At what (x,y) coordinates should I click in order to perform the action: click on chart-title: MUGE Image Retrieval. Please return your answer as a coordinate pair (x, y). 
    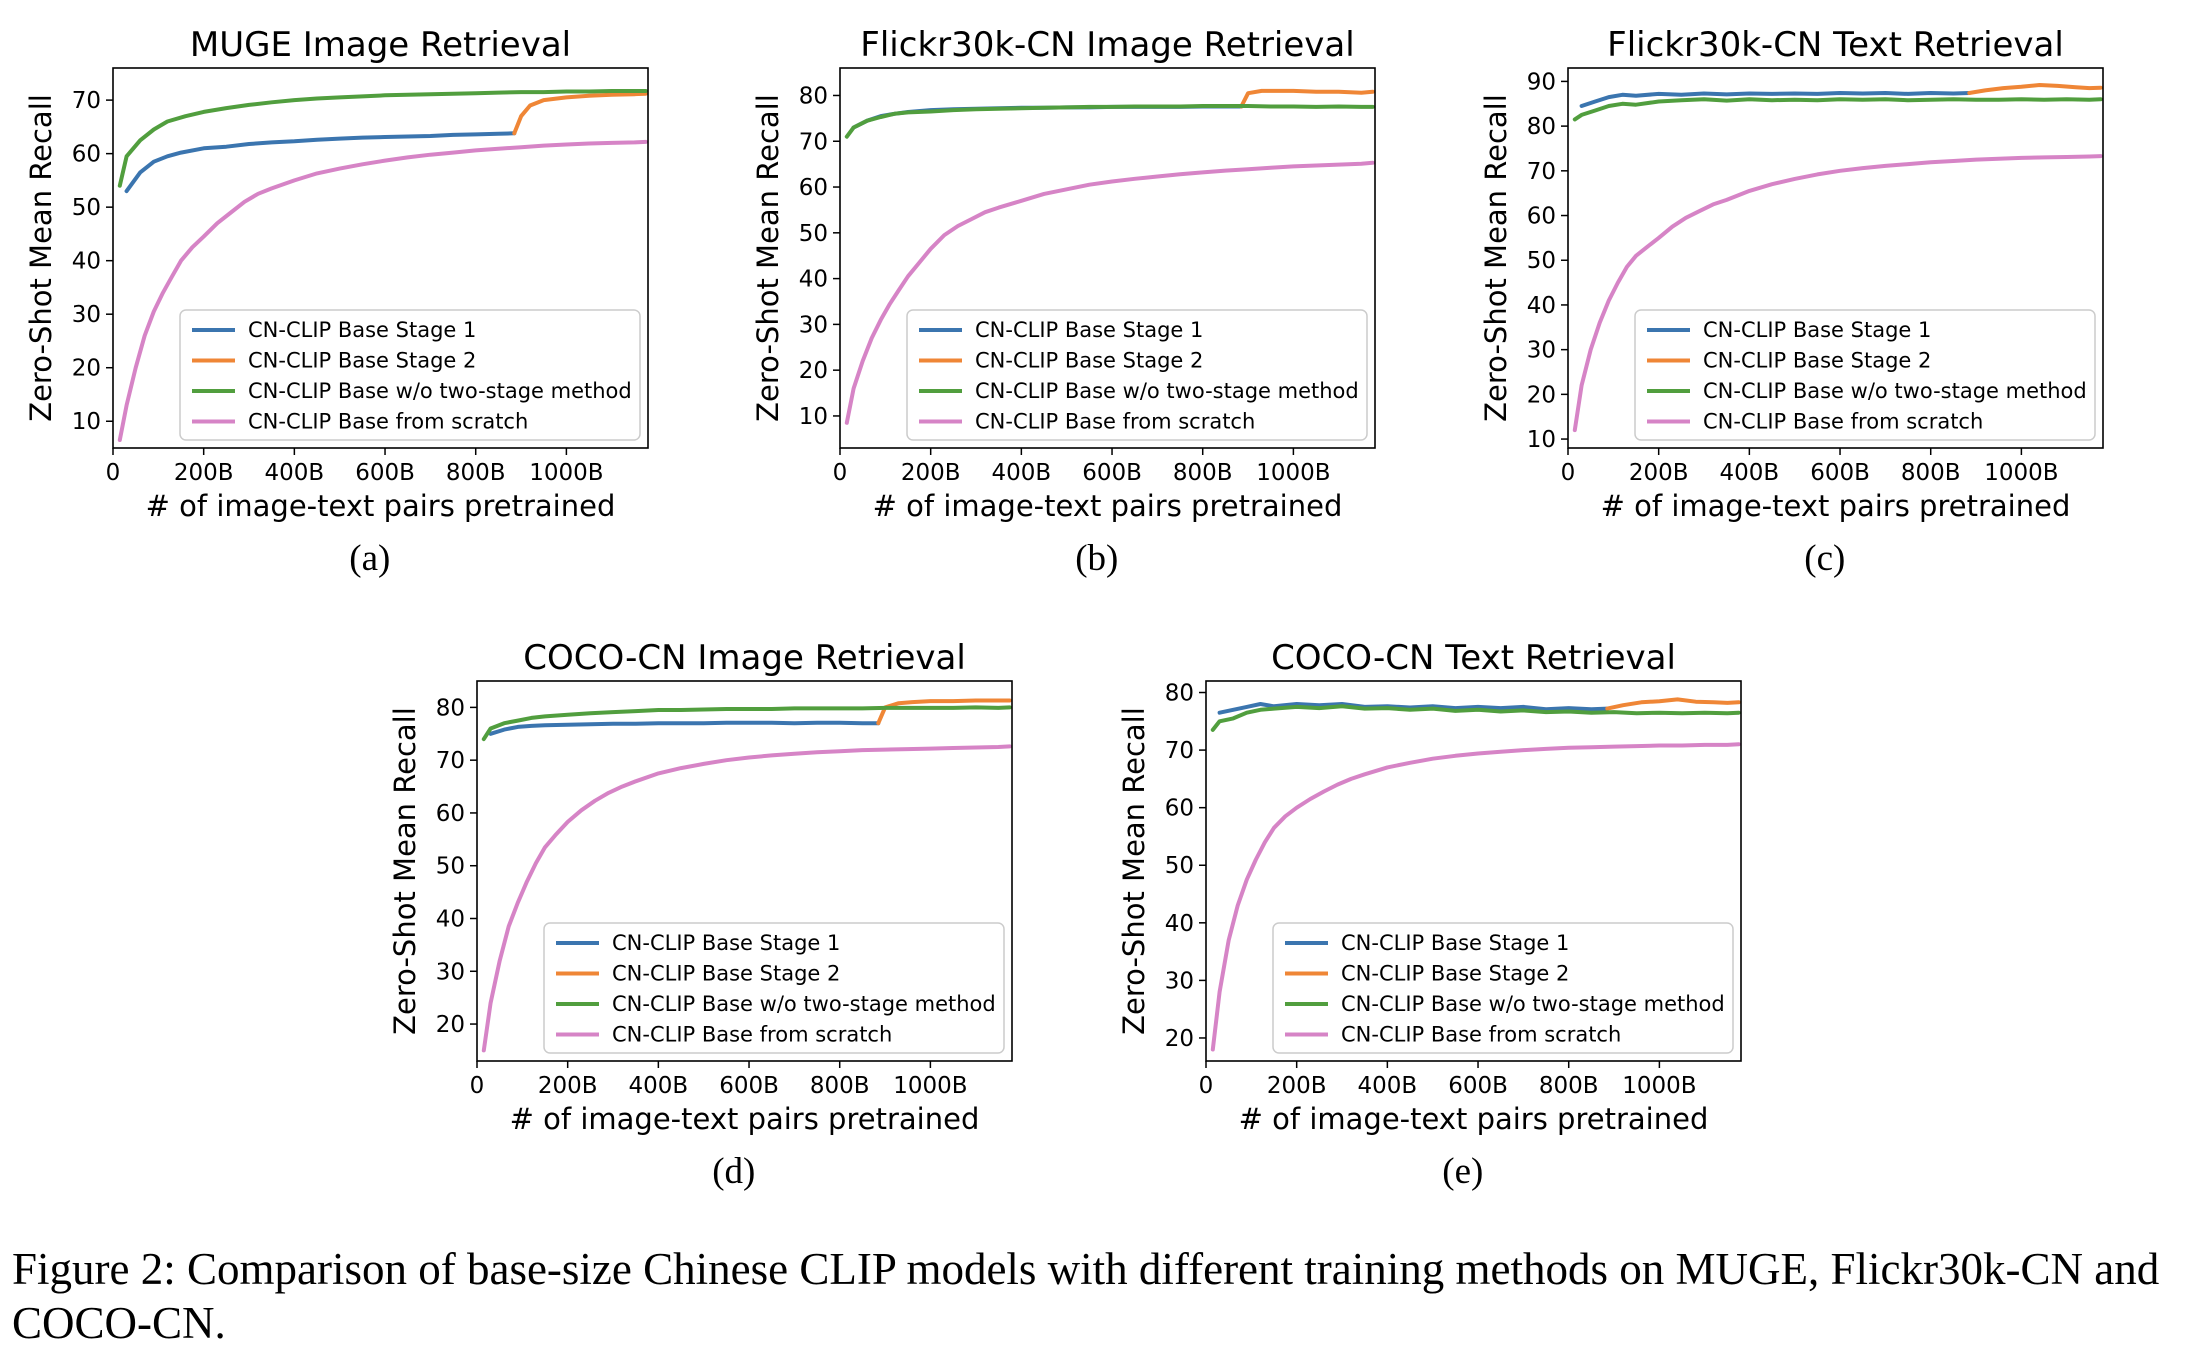
    Looking at the image, I should click on (380, 45).